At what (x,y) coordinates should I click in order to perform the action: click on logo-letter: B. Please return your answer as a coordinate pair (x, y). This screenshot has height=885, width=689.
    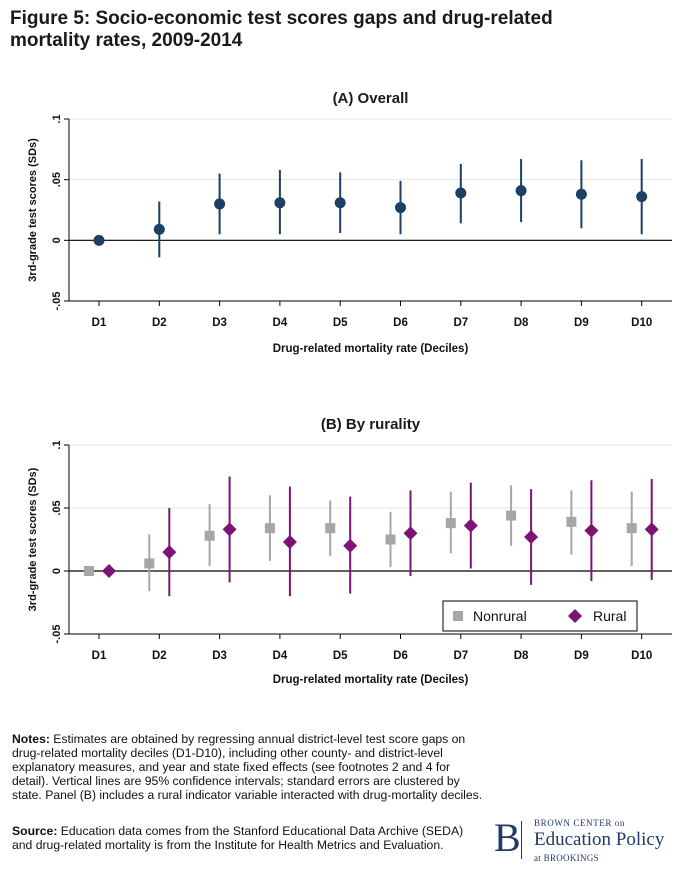
    Looking at the image, I should click on (507, 837).